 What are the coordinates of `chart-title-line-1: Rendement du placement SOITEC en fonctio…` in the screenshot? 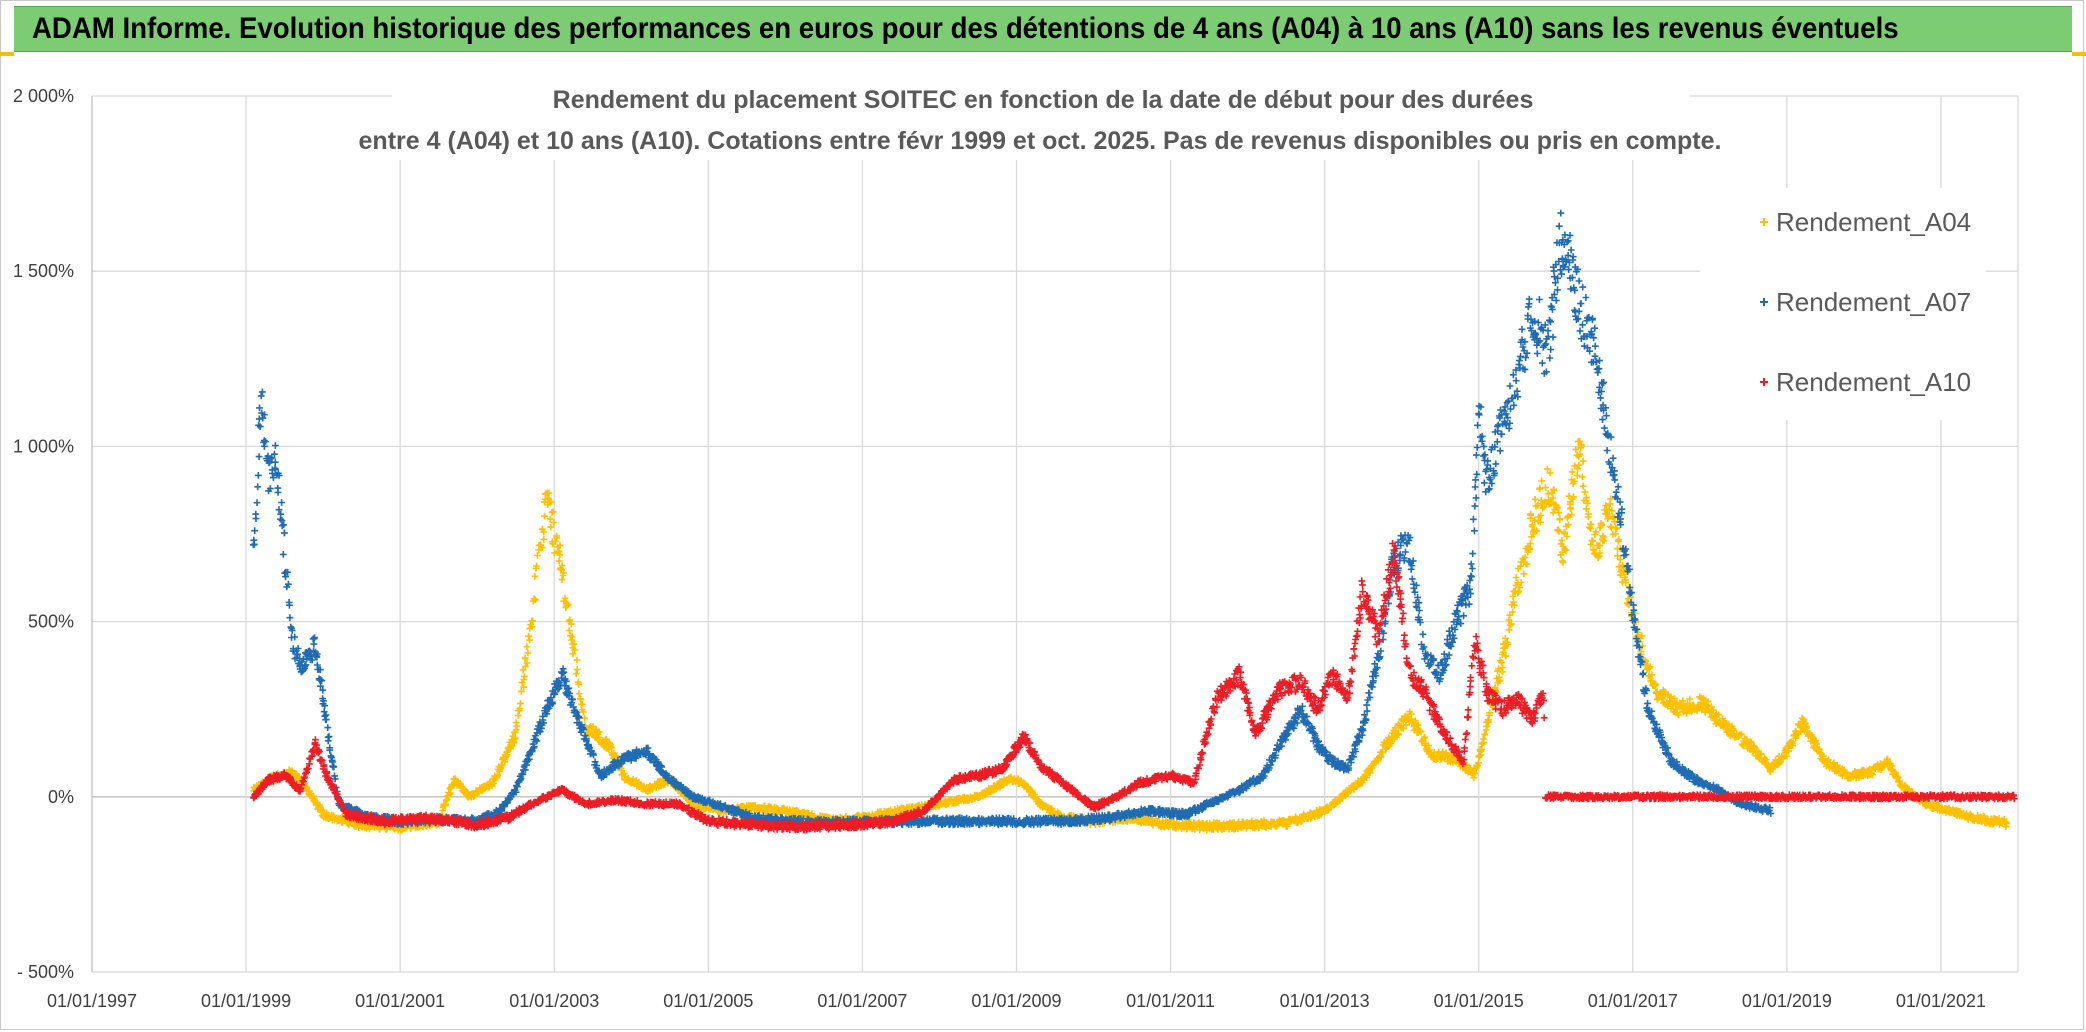 It's located at (1043, 100).